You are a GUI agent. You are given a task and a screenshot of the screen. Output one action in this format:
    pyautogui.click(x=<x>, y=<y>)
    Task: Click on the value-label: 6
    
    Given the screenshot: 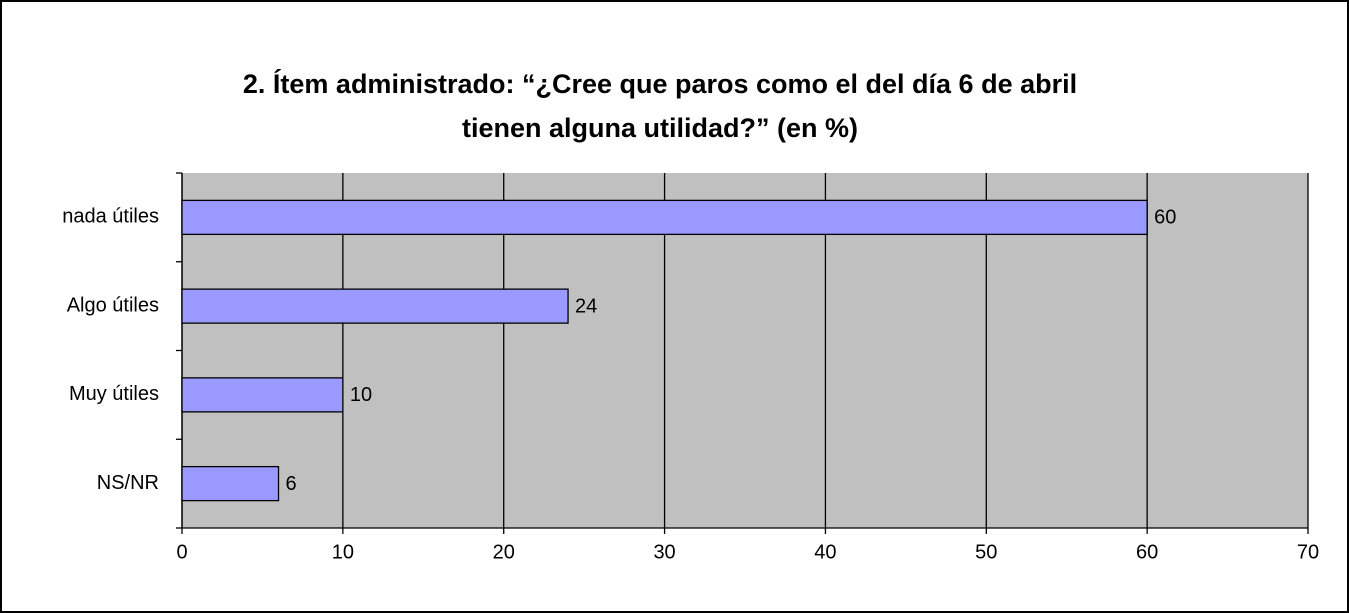 What is the action you would take?
    pyautogui.click(x=291, y=484)
    